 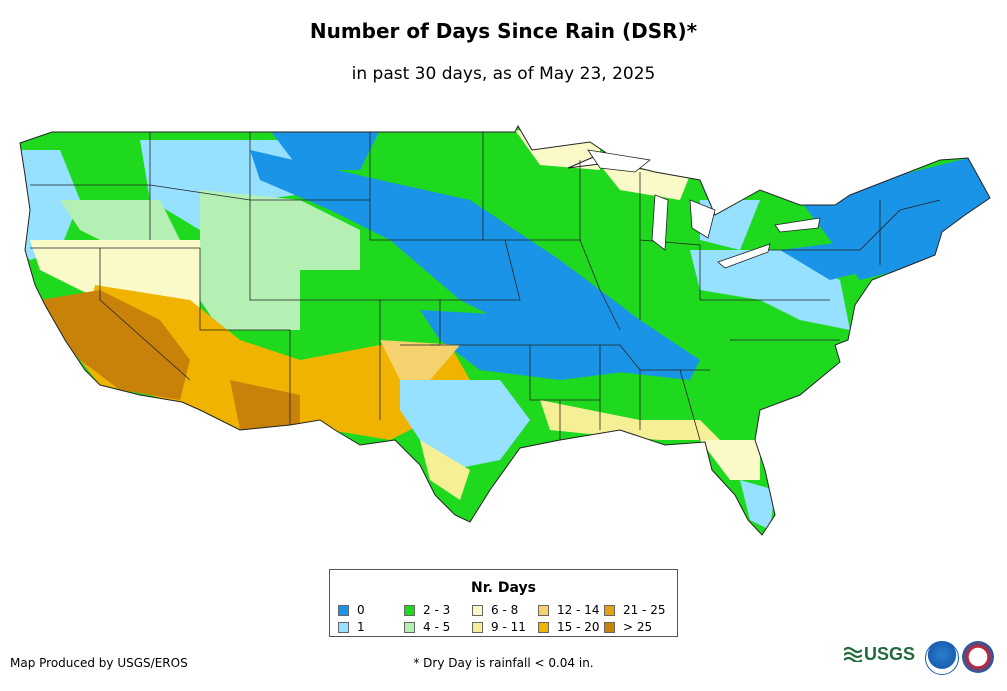 I want to click on footnote: * Dry Day is rainfall < 0.04 in., so click(x=503, y=663).